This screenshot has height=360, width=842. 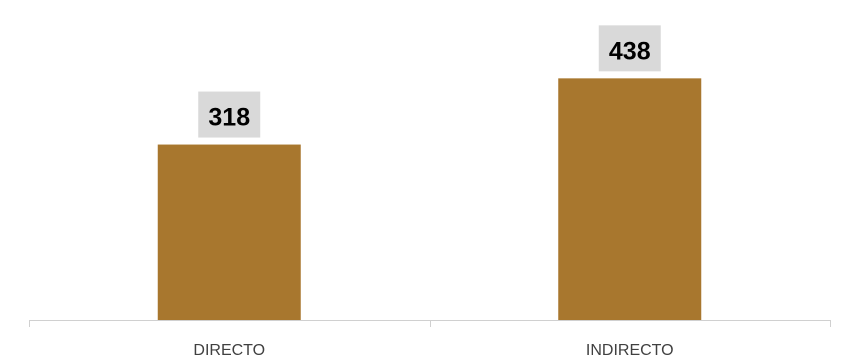 What do you see at coordinates (229, 118) in the screenshot?
I see `data-label-text: 318` at bounding box center [229, 118].